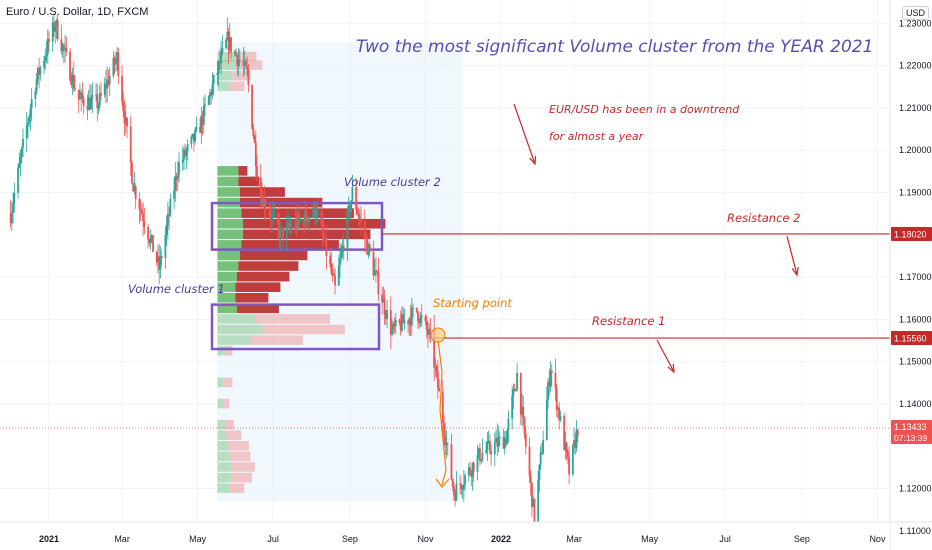 The height and width of the screenshot is (550, 932). Describe the element at coordinates (725, 539) in the screenshot. I see `time-tick-label: Jul` at that location.